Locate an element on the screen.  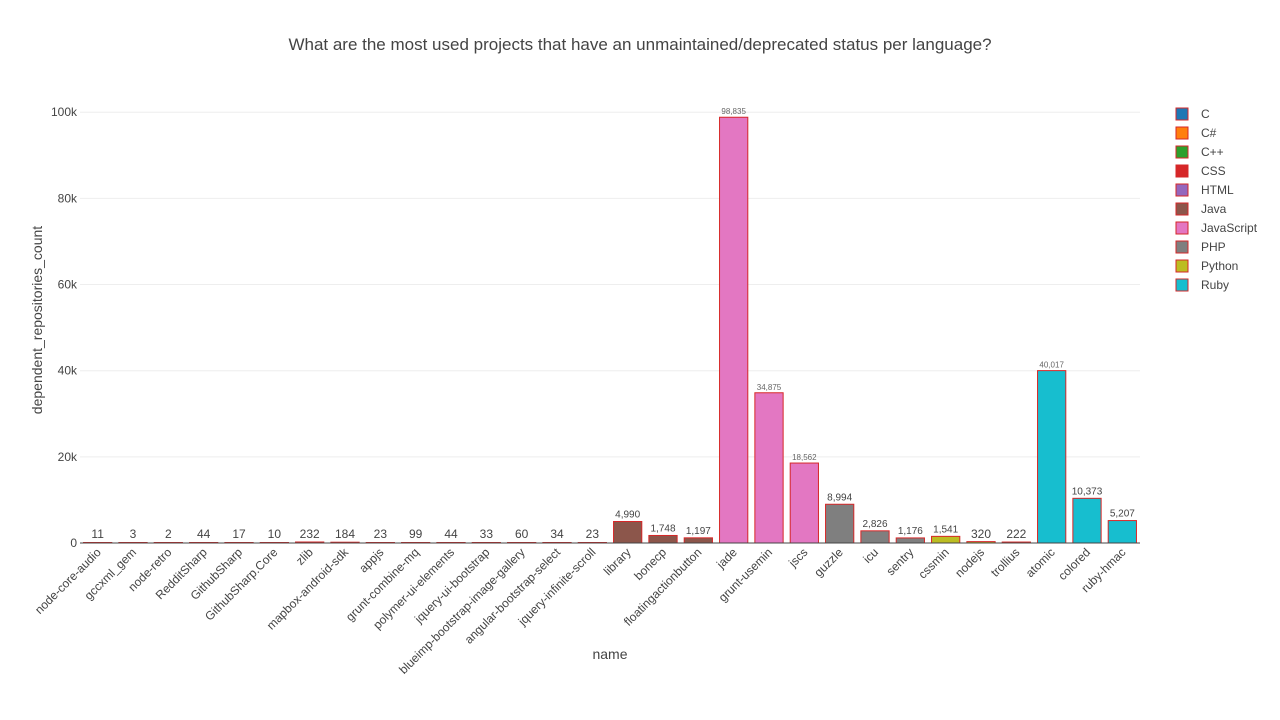
bar-value-label: 3 is located at coordinates (133, 534).